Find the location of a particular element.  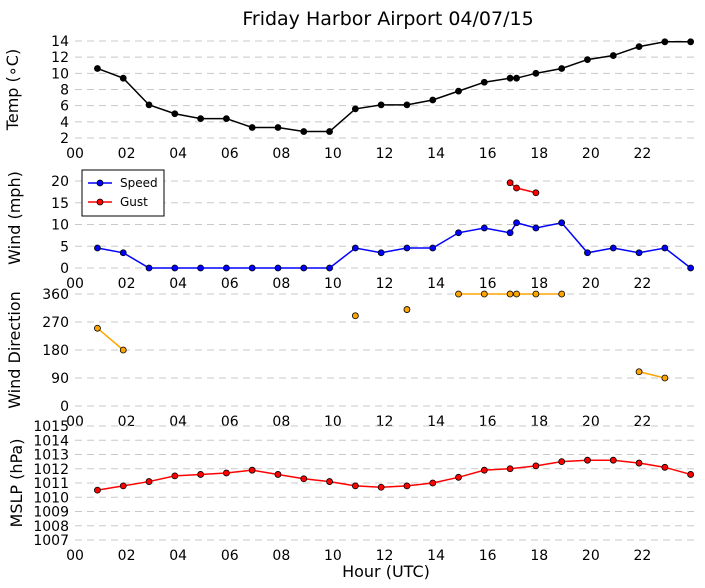

y-tick-label: 1015 is located at coordinates (51, 427).